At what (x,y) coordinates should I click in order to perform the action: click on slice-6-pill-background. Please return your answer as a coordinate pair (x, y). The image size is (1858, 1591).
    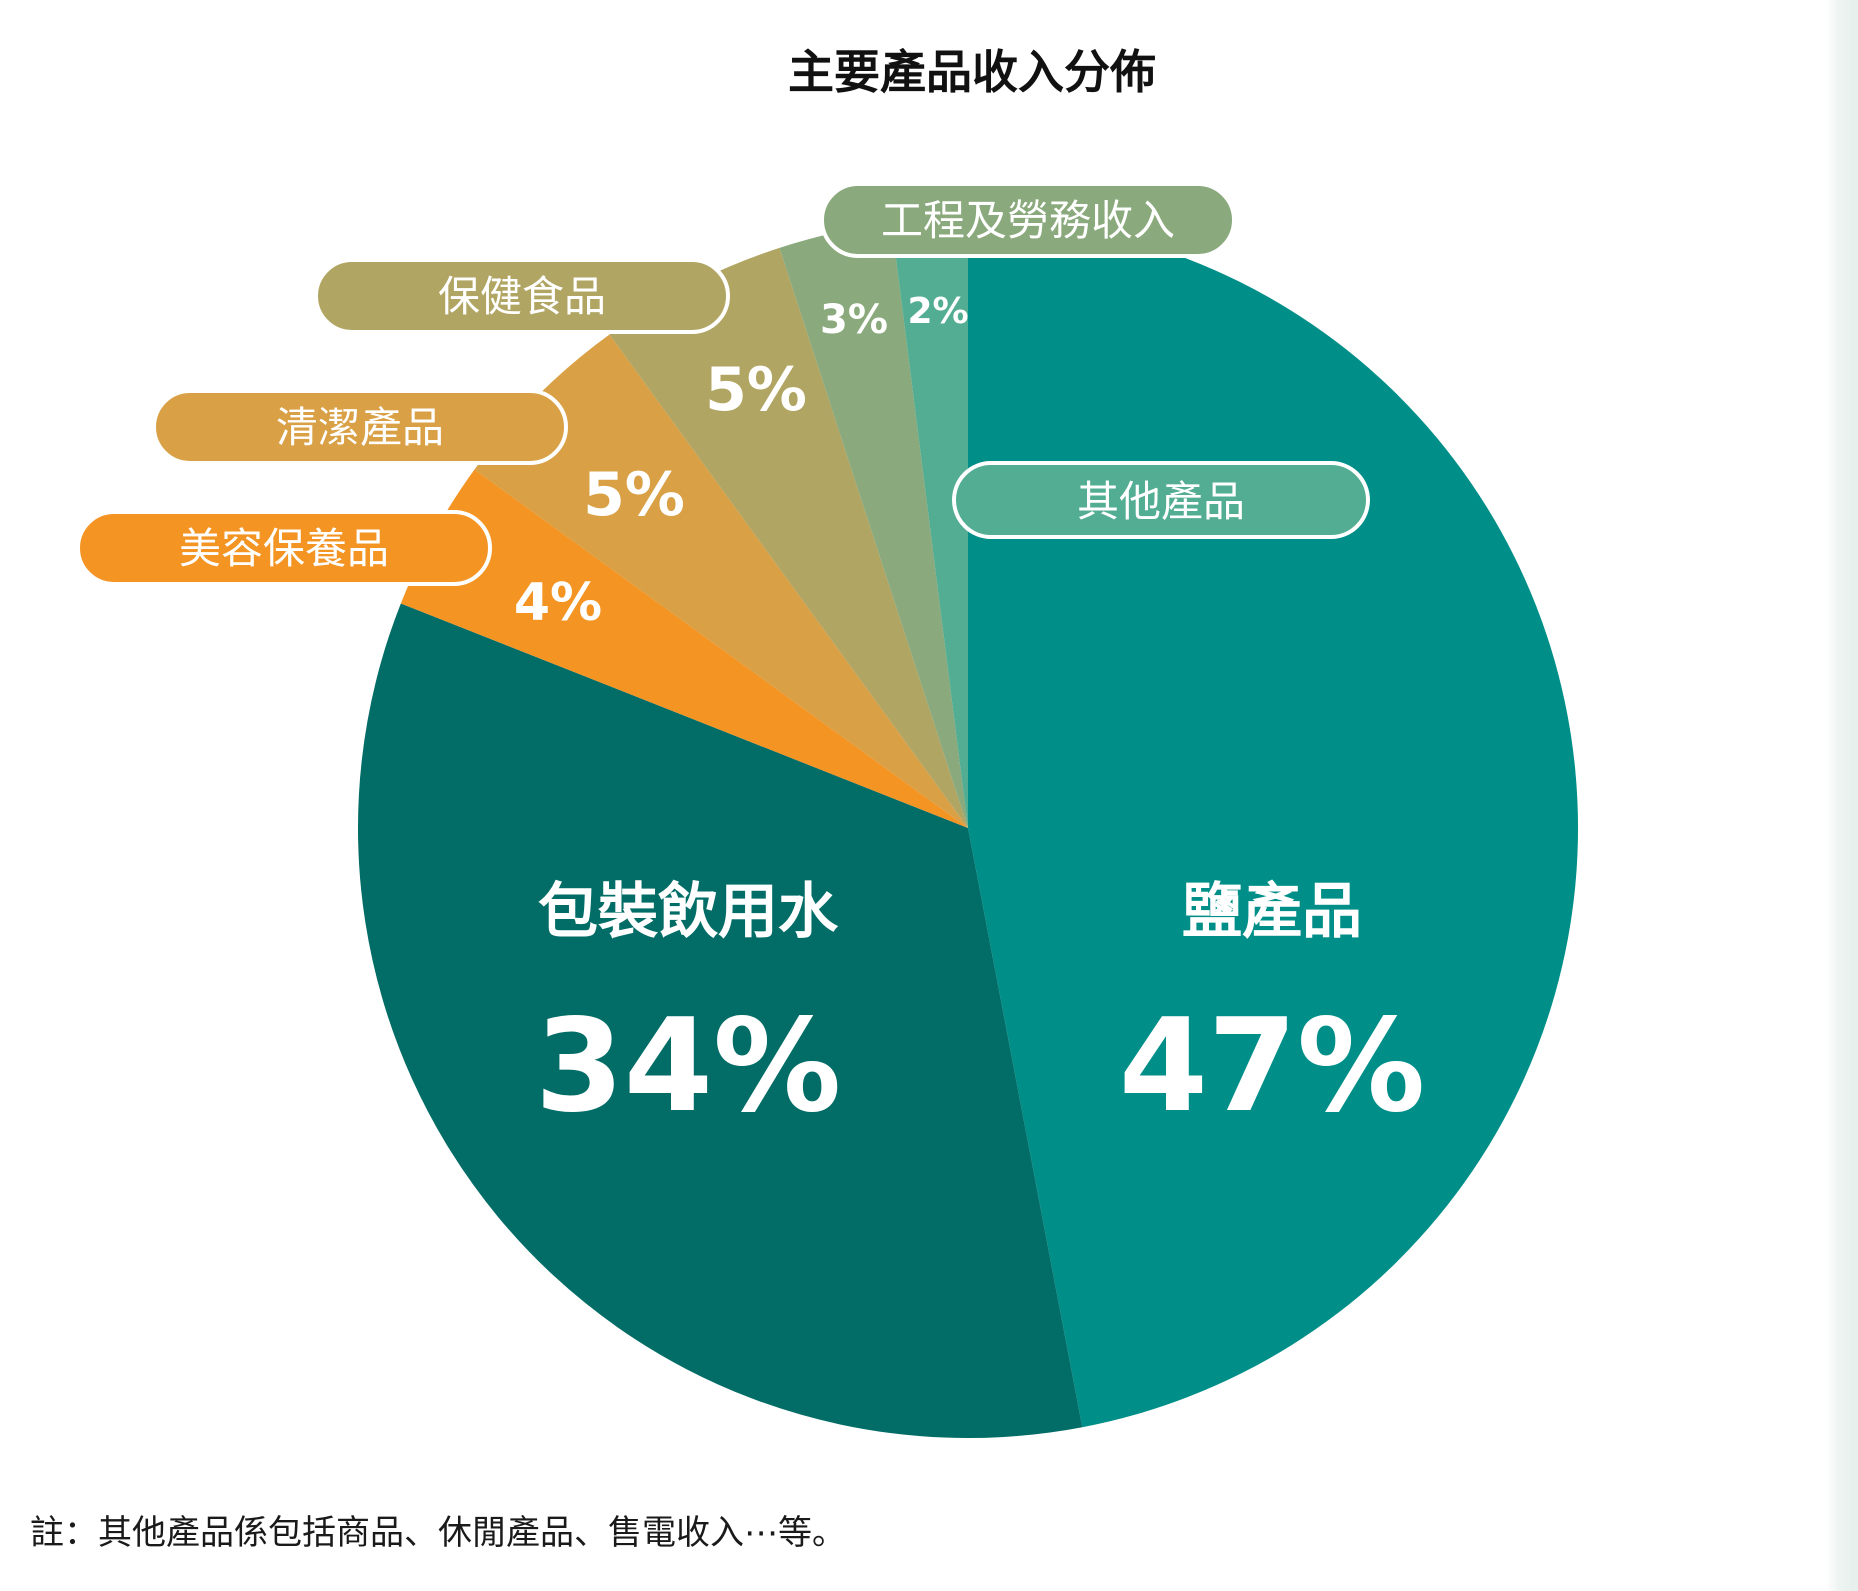
    Looking at the image, I should click on (1028, 220).